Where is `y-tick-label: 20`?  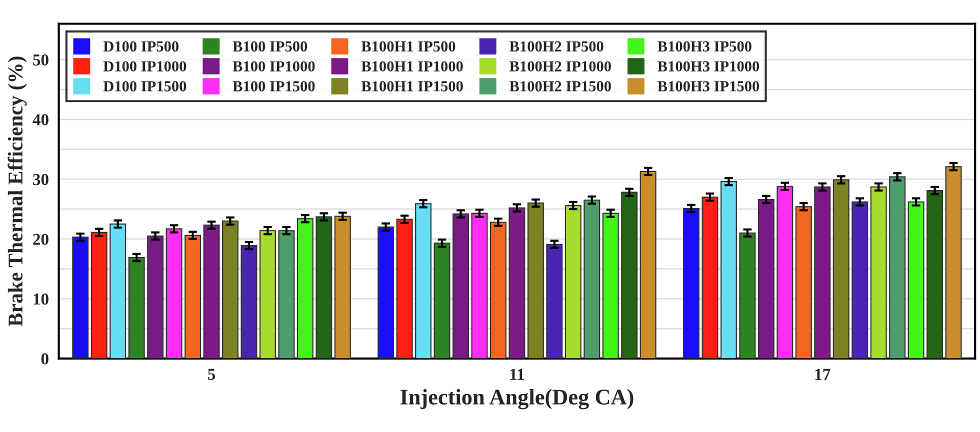 y-tick-label: 20 is located at coordinates (40, 239).